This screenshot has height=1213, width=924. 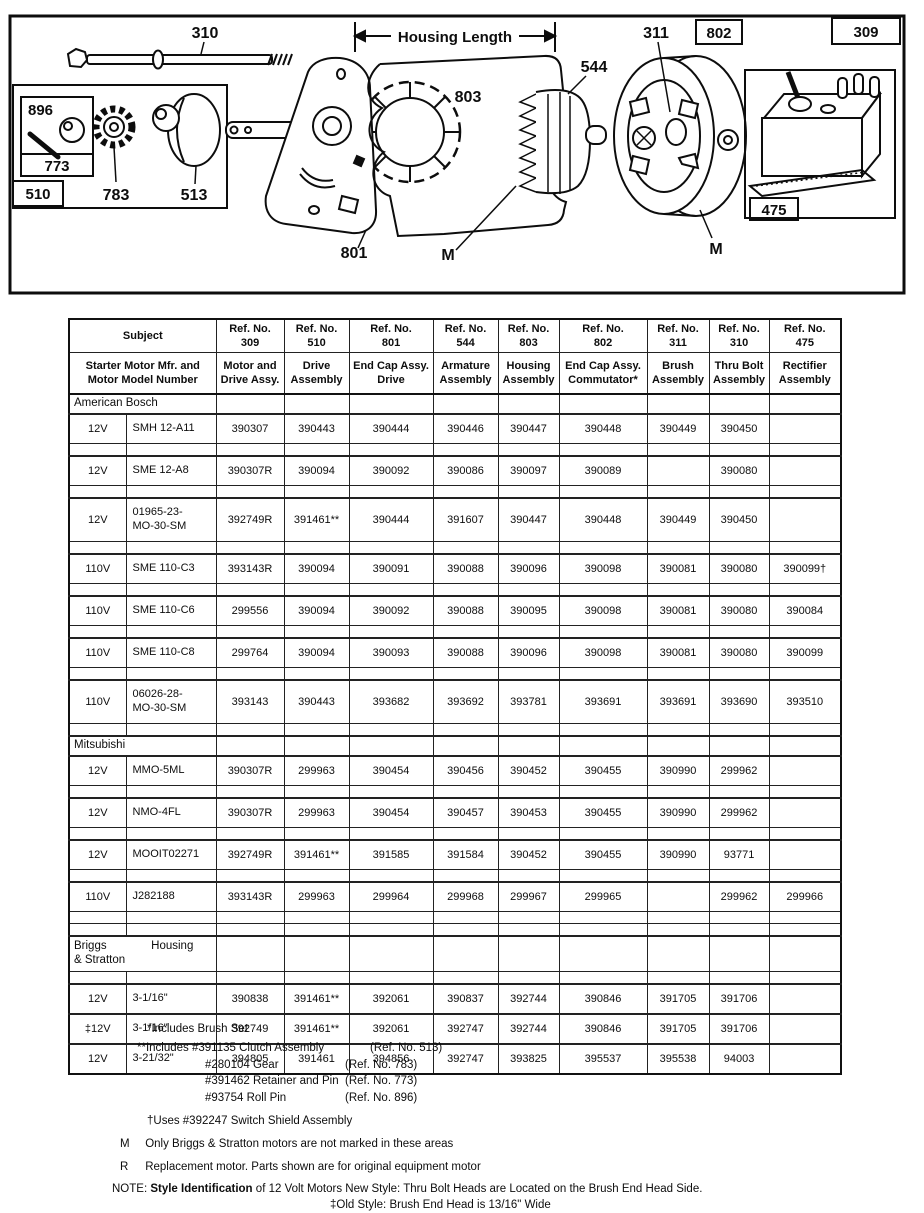 I want to click on footnote-ref: (Ref. No. 513), so click(x=406, y=1047).